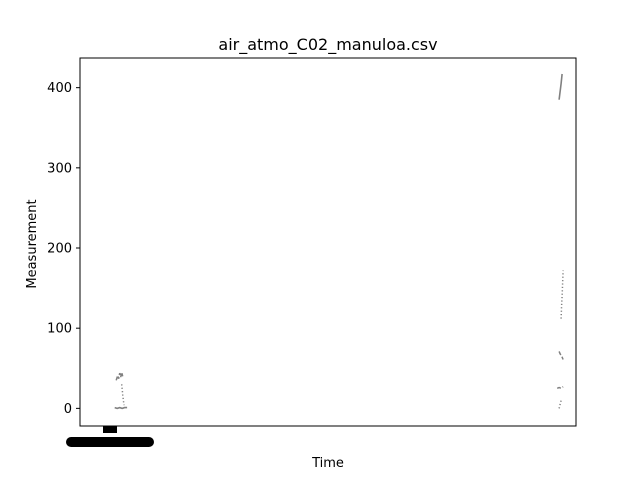 Image resolution: width=640 pixels, height=480 pixels. Describe the element at coordinates (110, 429) in the screenshot. I see `x-tick-marks-cluster` at that location.